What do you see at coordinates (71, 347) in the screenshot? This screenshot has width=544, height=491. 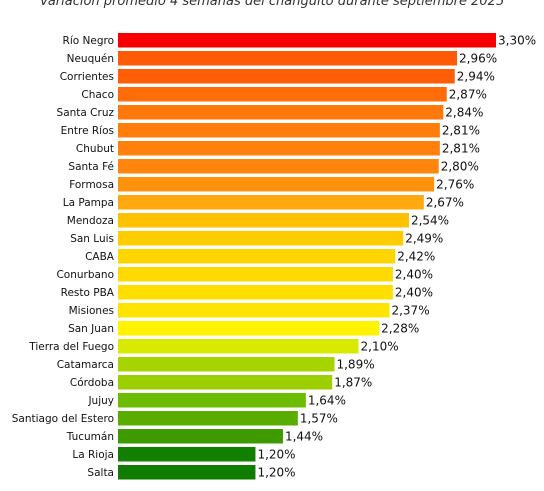 I see `category-label: Tierra del Fuego` at bounding box center [71, 347].